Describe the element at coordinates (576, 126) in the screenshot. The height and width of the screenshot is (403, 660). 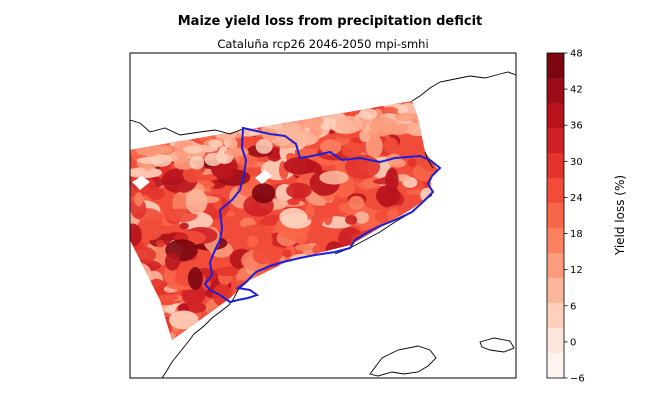
I see `colorbar-tick-label: 36` at that location.